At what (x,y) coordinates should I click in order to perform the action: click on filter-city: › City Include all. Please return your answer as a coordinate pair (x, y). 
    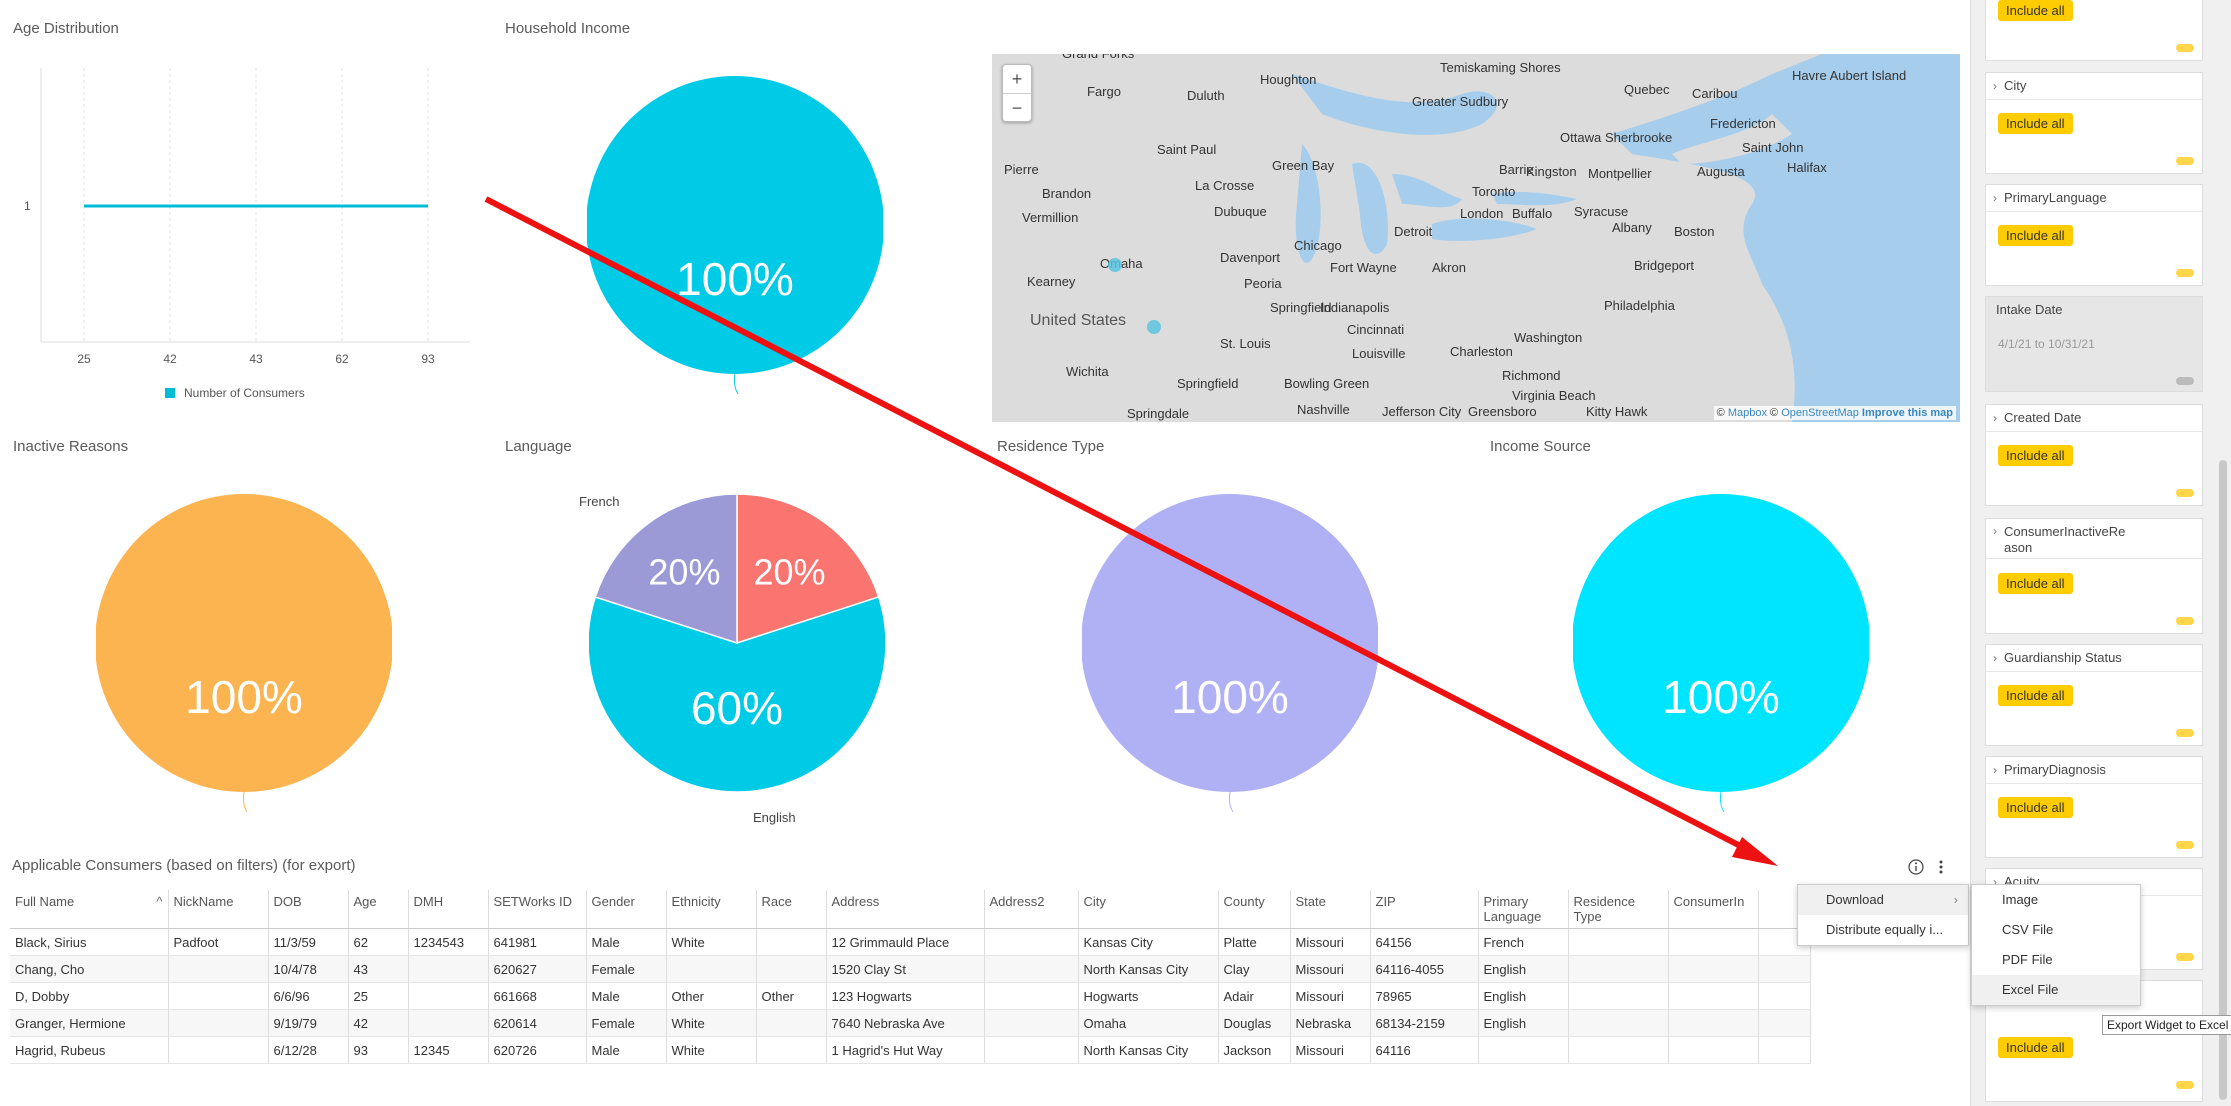
    Looking at the image, I should click on (2094, 123).